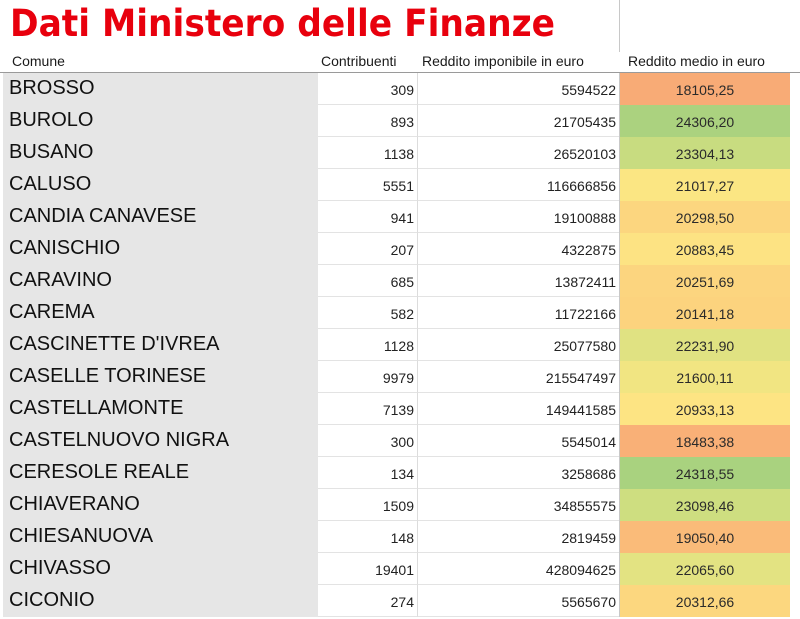  I want to click on cell-contribuenti: 9979, so click(368, 377).